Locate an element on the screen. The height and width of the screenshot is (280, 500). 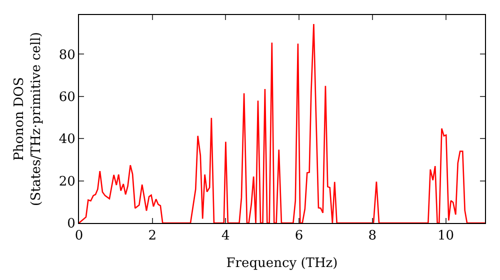
x-tick-label: 2 is located at coordinates (152, 236).